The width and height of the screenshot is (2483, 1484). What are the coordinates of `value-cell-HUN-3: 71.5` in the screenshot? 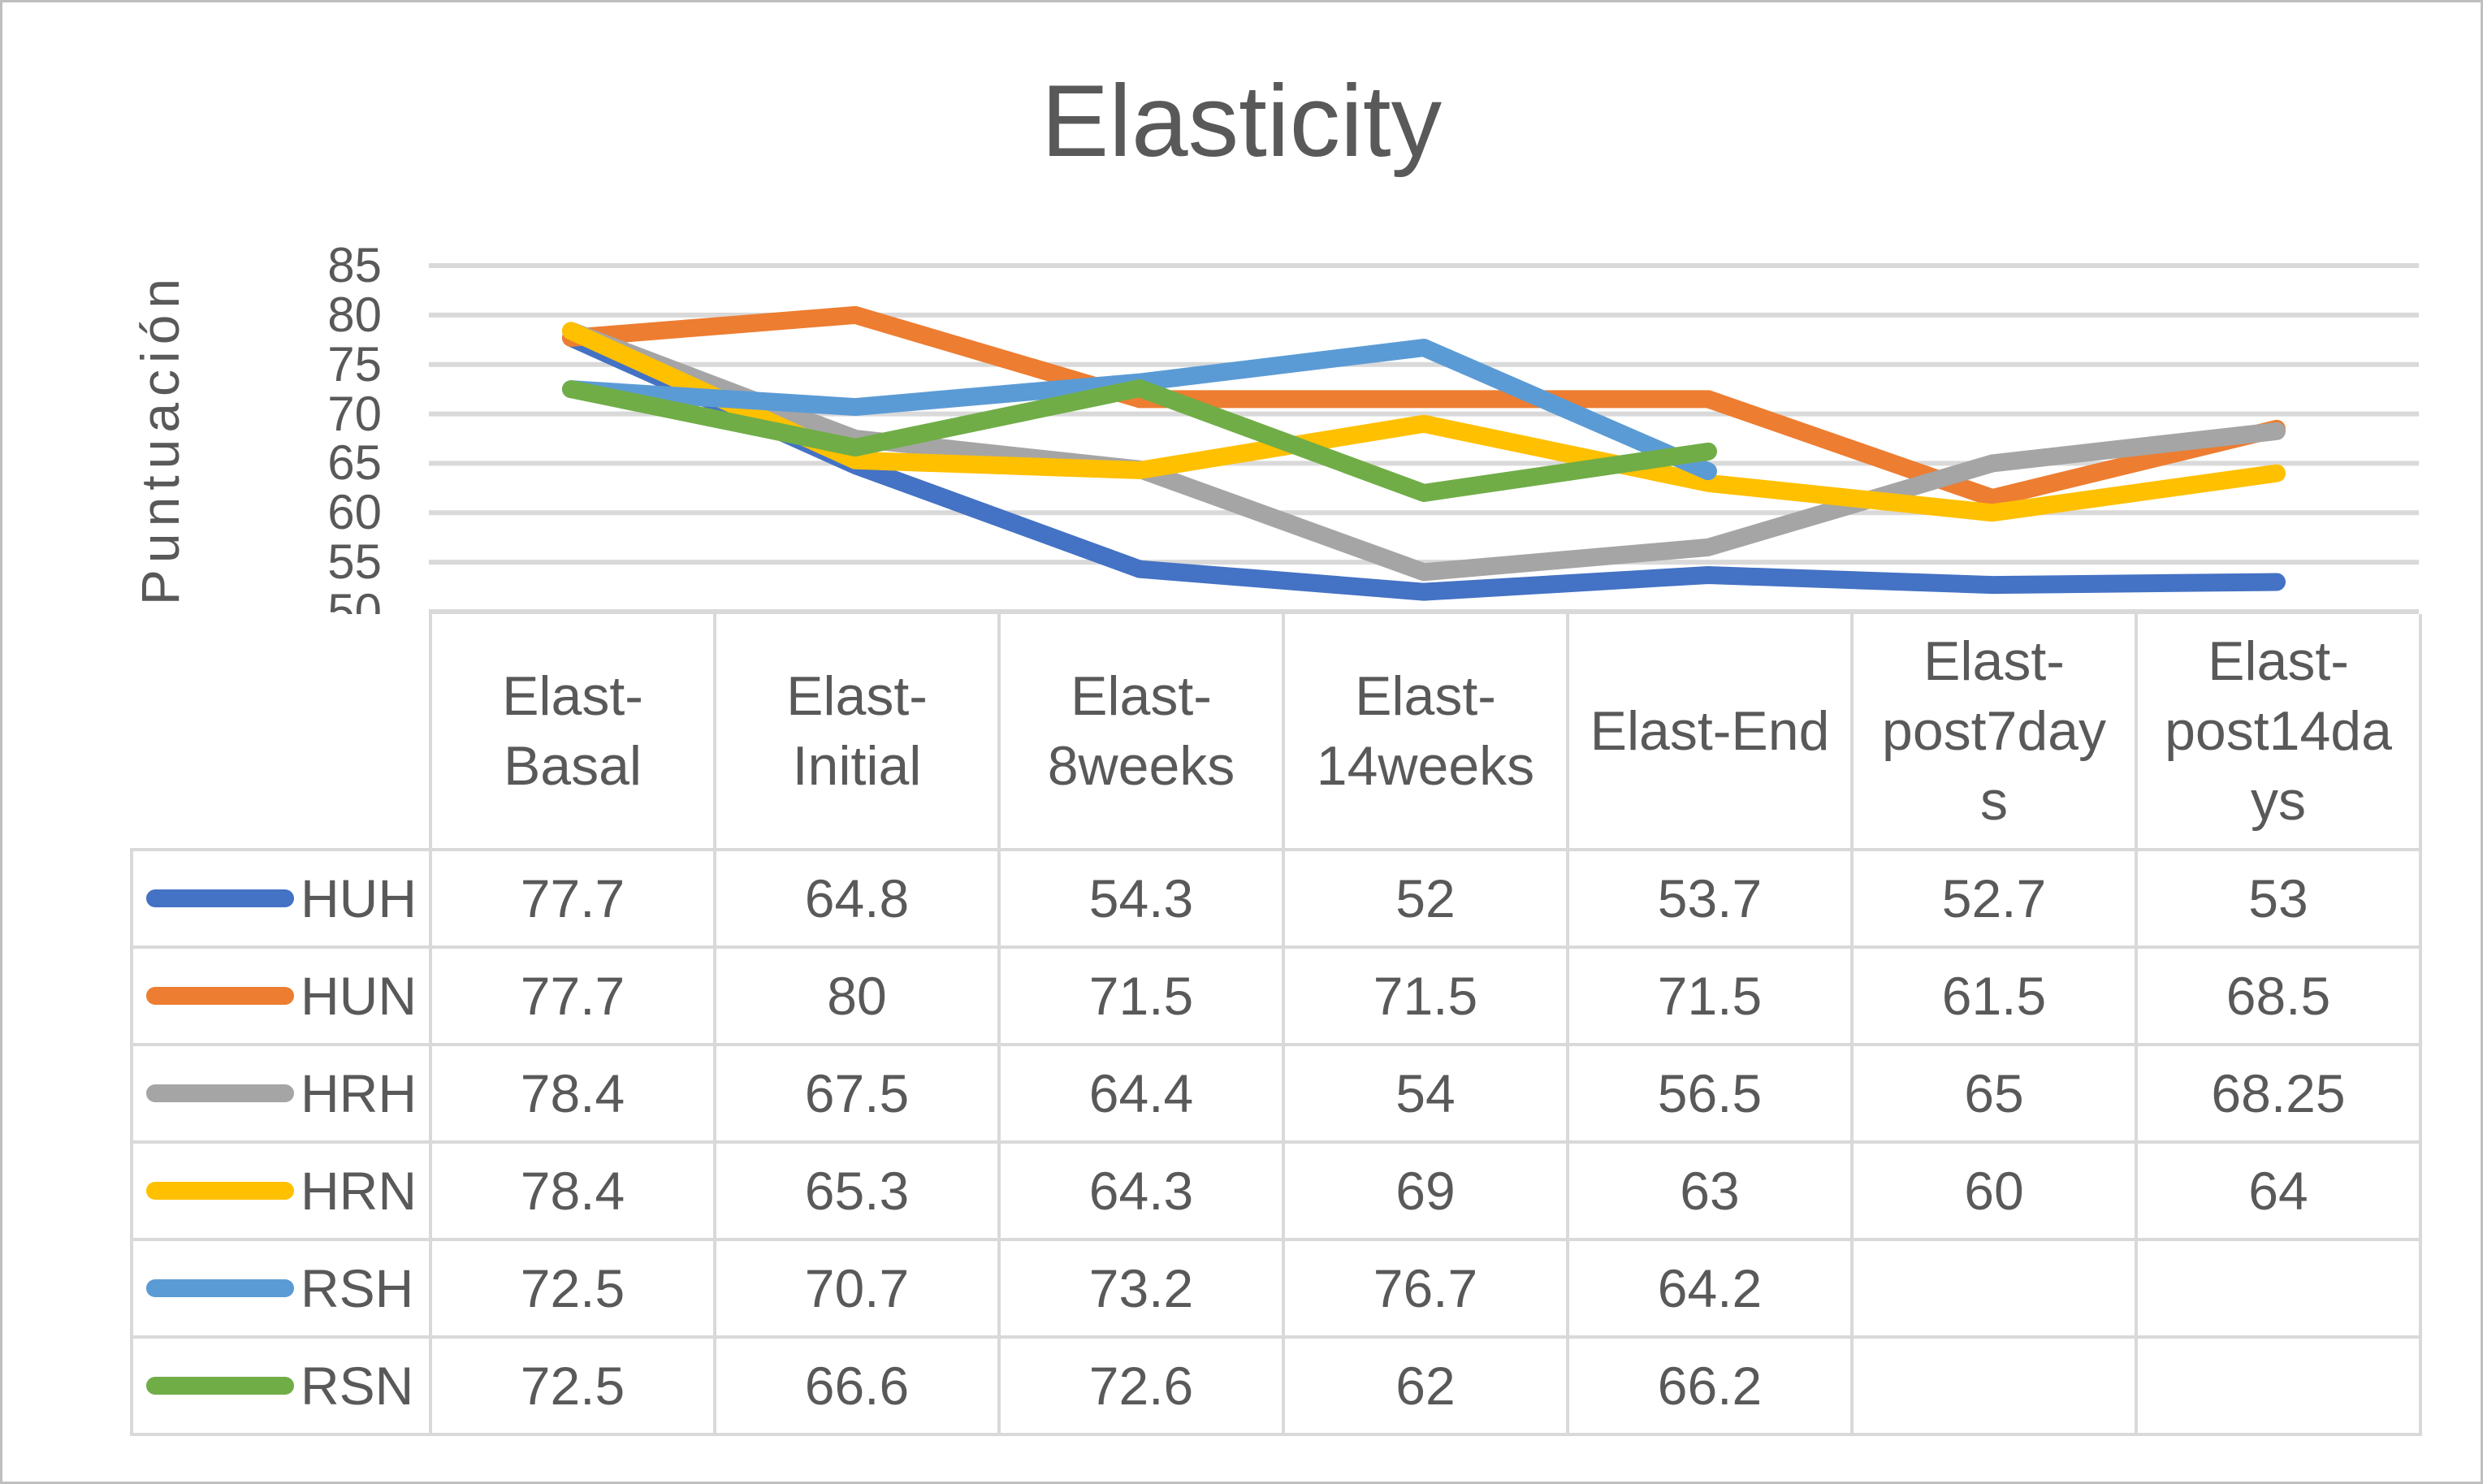 It's located at (1141, 995).